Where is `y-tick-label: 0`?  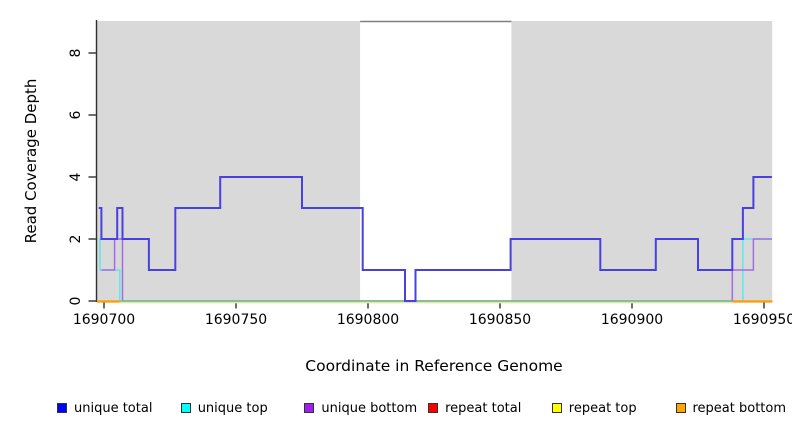 y-tick-label: 0 is located at coordinates (76, 301).